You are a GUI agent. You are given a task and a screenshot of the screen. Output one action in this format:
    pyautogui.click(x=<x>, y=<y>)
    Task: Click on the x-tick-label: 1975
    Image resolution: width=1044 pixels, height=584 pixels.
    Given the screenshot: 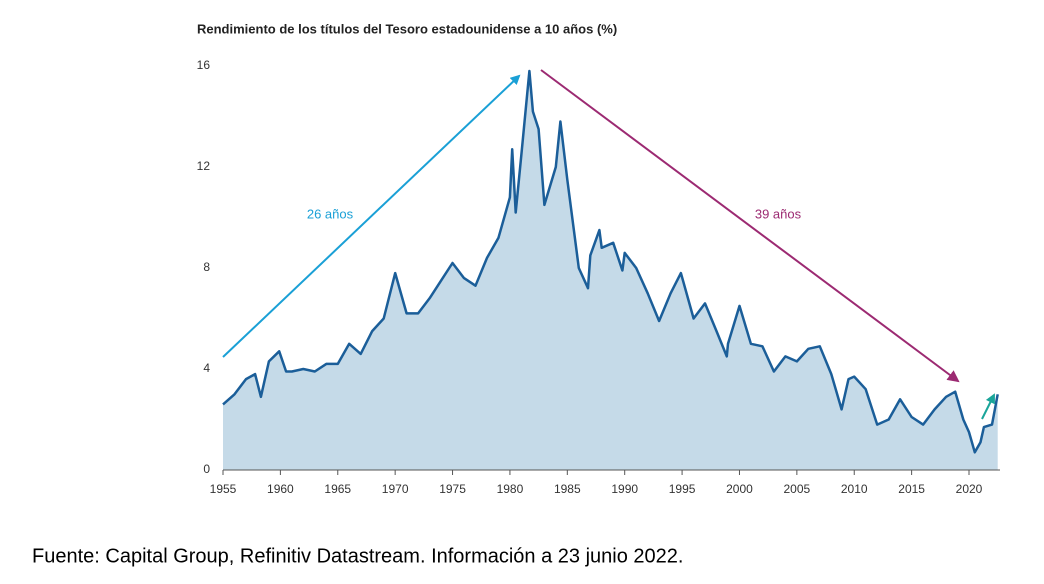 What is the action you would take?
    pyautogui.click(x=452, y=489)
    